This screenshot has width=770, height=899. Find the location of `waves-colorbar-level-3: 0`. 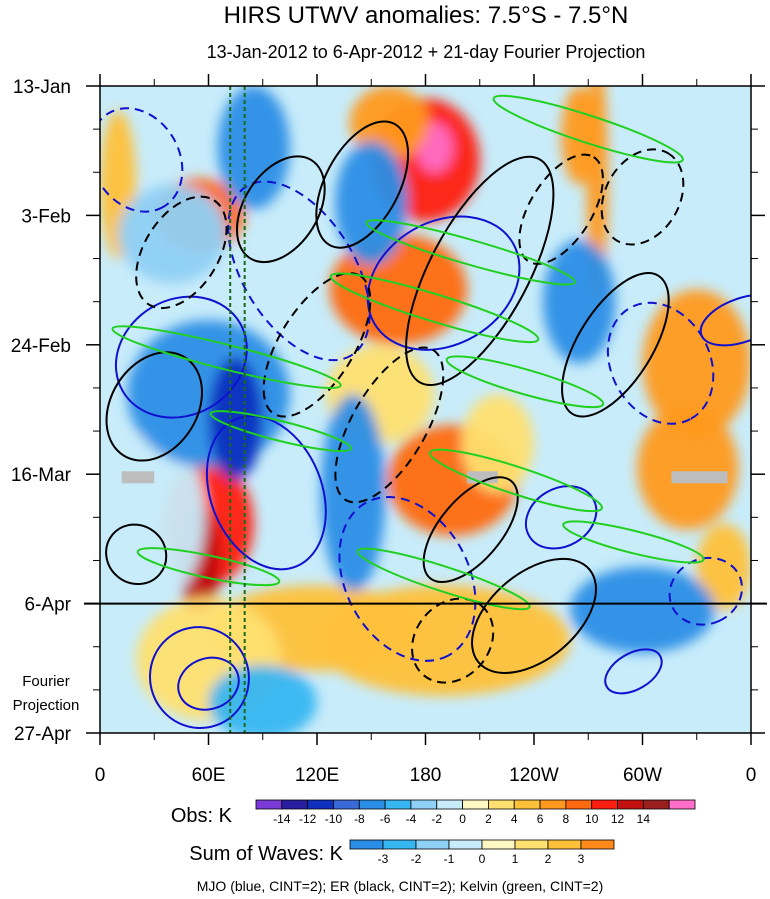

waves-colorbar-level-3: 0 is located at coordinates (482, 859).